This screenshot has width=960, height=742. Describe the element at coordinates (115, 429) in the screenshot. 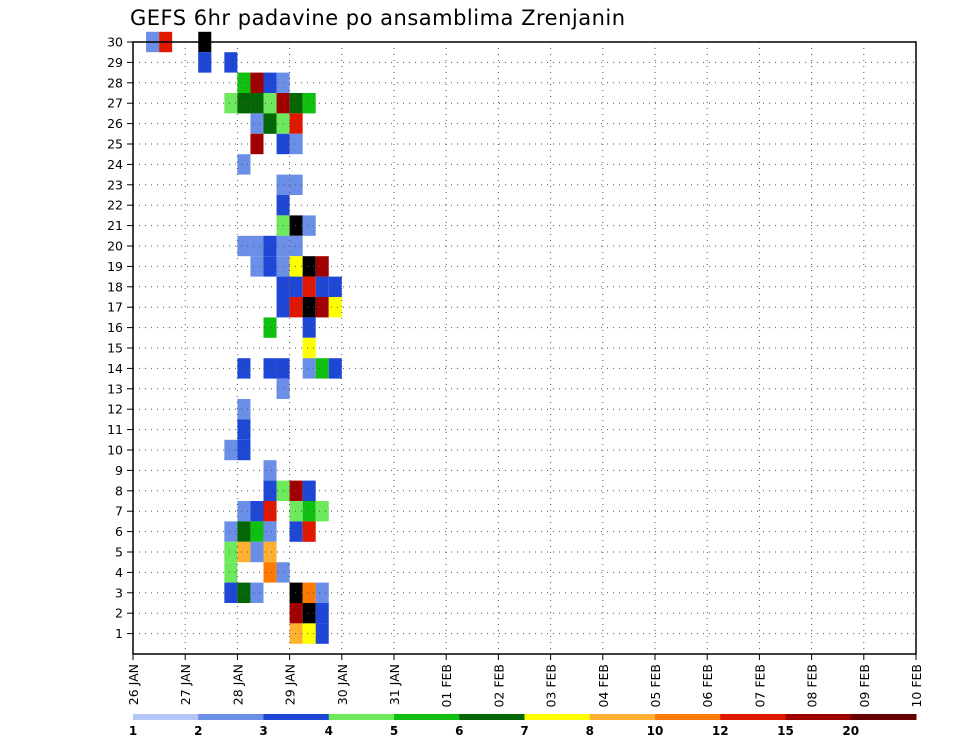

I see `y-tick-label: 11` at that location.